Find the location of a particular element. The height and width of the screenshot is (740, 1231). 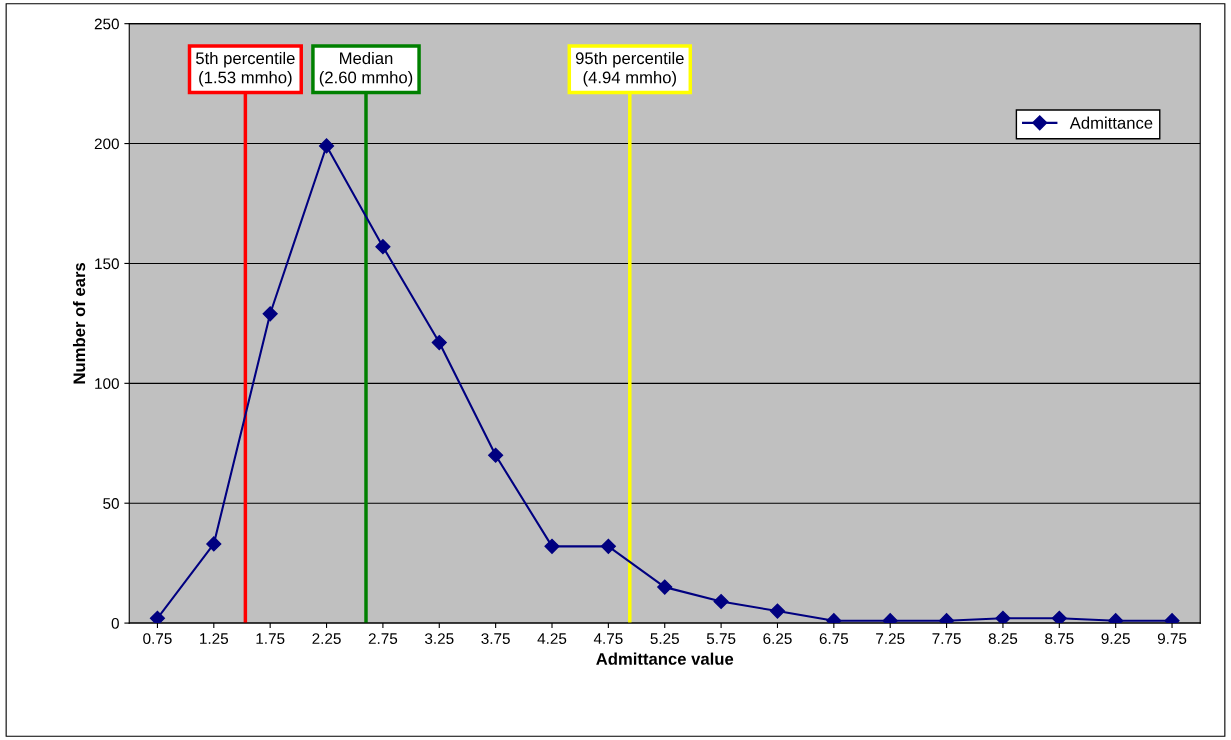

x-tick-label: 4.75 is located at coordinates (608, 639).